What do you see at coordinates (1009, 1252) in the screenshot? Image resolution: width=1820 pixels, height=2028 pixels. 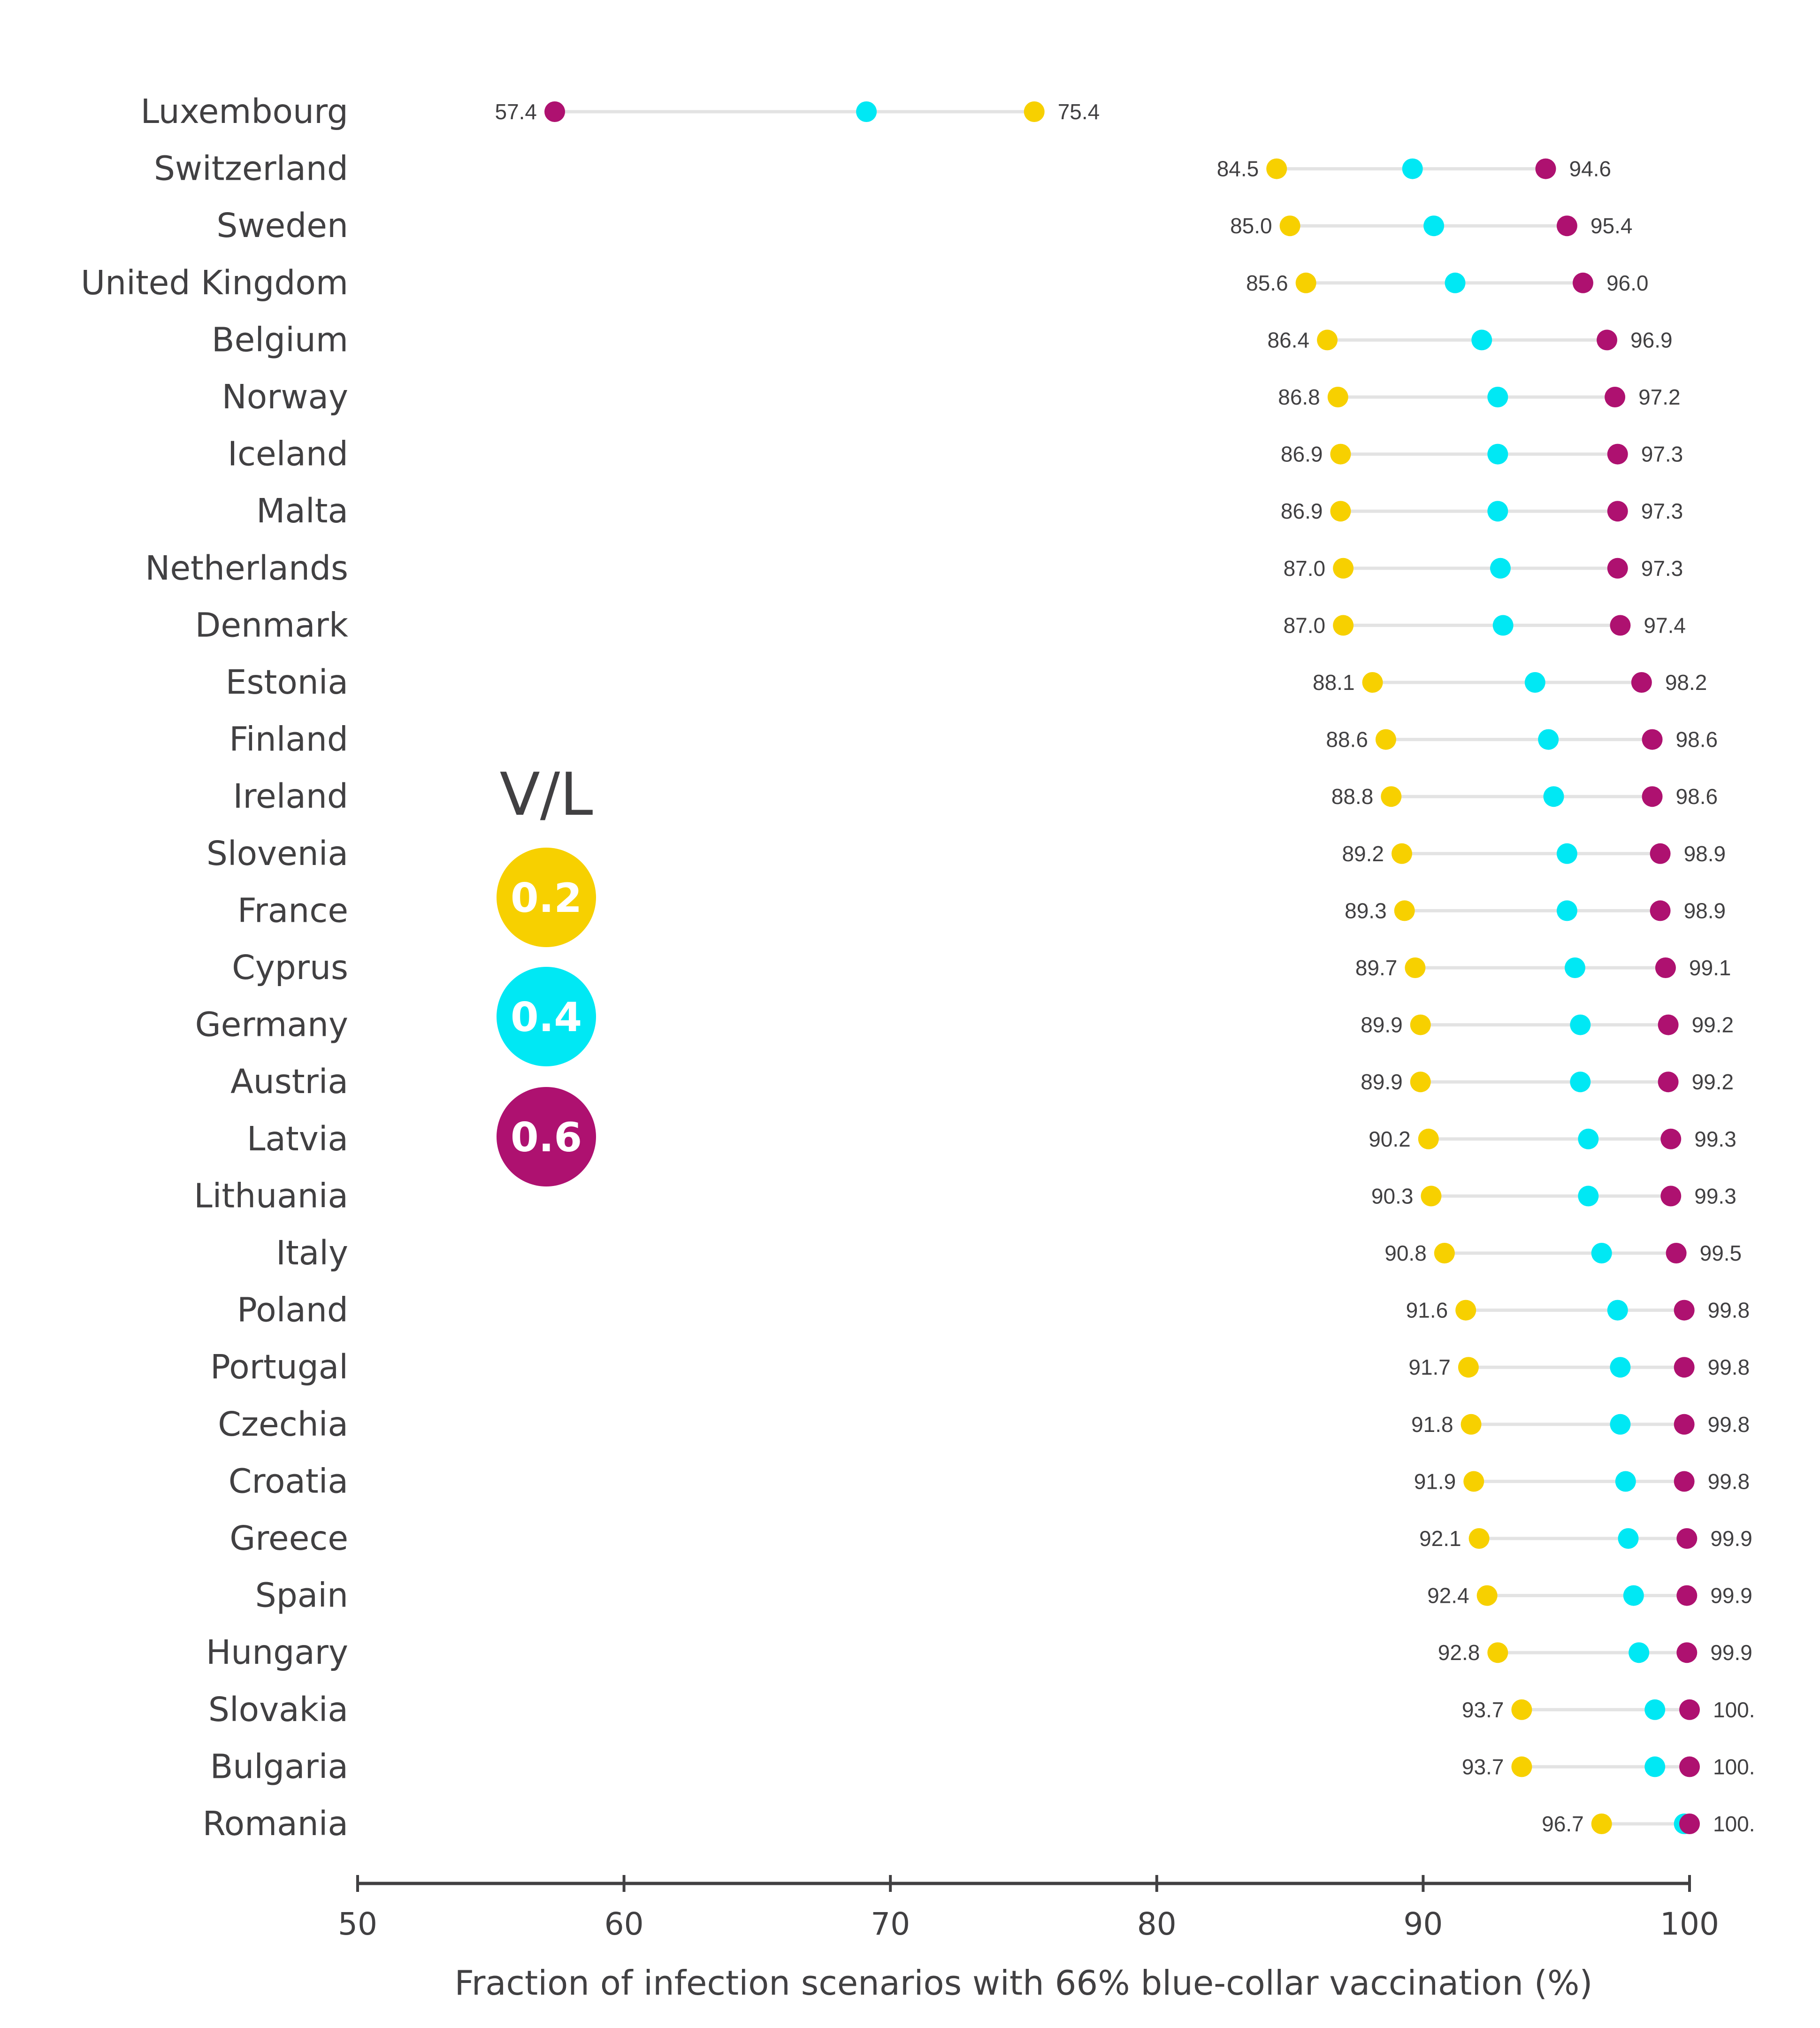 I see `chart-row: Italy 90.8 99.5` at bounding box center [1009, 1252].